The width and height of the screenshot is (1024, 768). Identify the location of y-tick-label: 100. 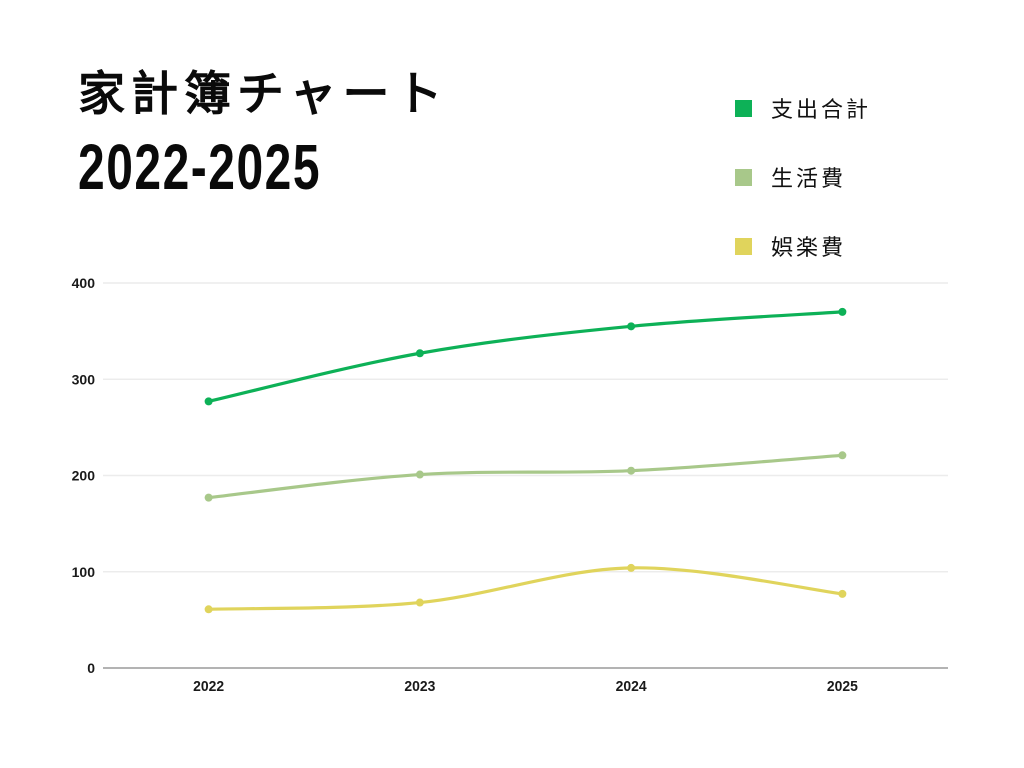
(84, 572).